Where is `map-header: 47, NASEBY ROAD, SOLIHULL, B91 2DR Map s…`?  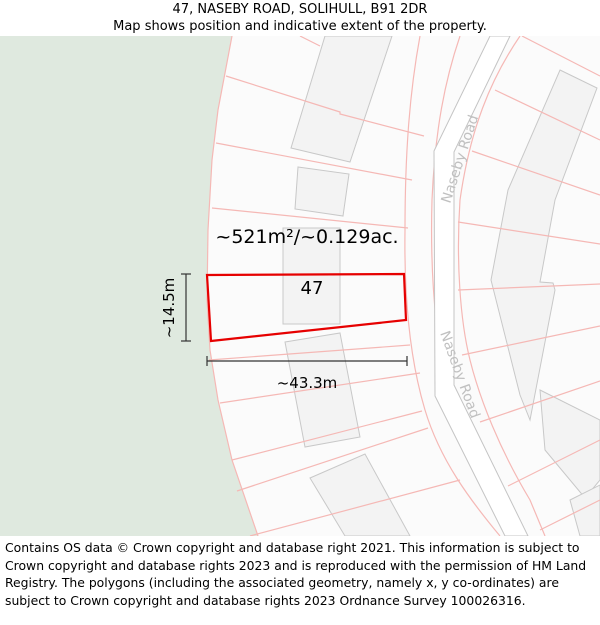 map-header: 47, NASEBY ROAD, SOLIHULL, B91 2DR Map s… is located at coordinates (300, 18).